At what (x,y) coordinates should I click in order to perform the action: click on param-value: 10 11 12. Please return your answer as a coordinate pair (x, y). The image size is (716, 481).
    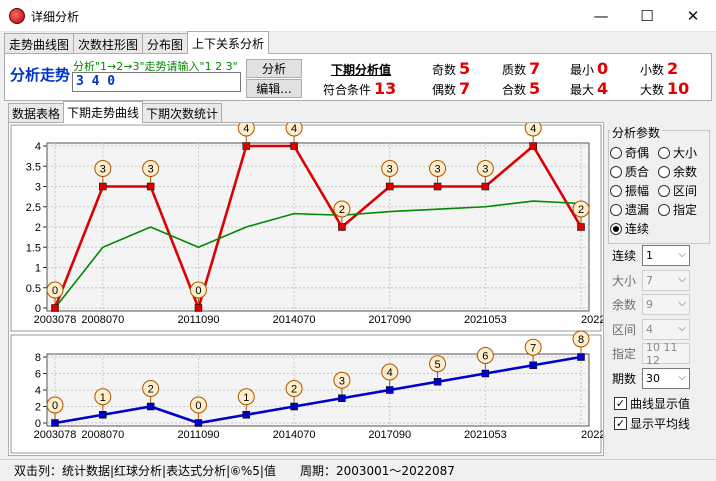
    Looking at the image, I should click on (662, 353).